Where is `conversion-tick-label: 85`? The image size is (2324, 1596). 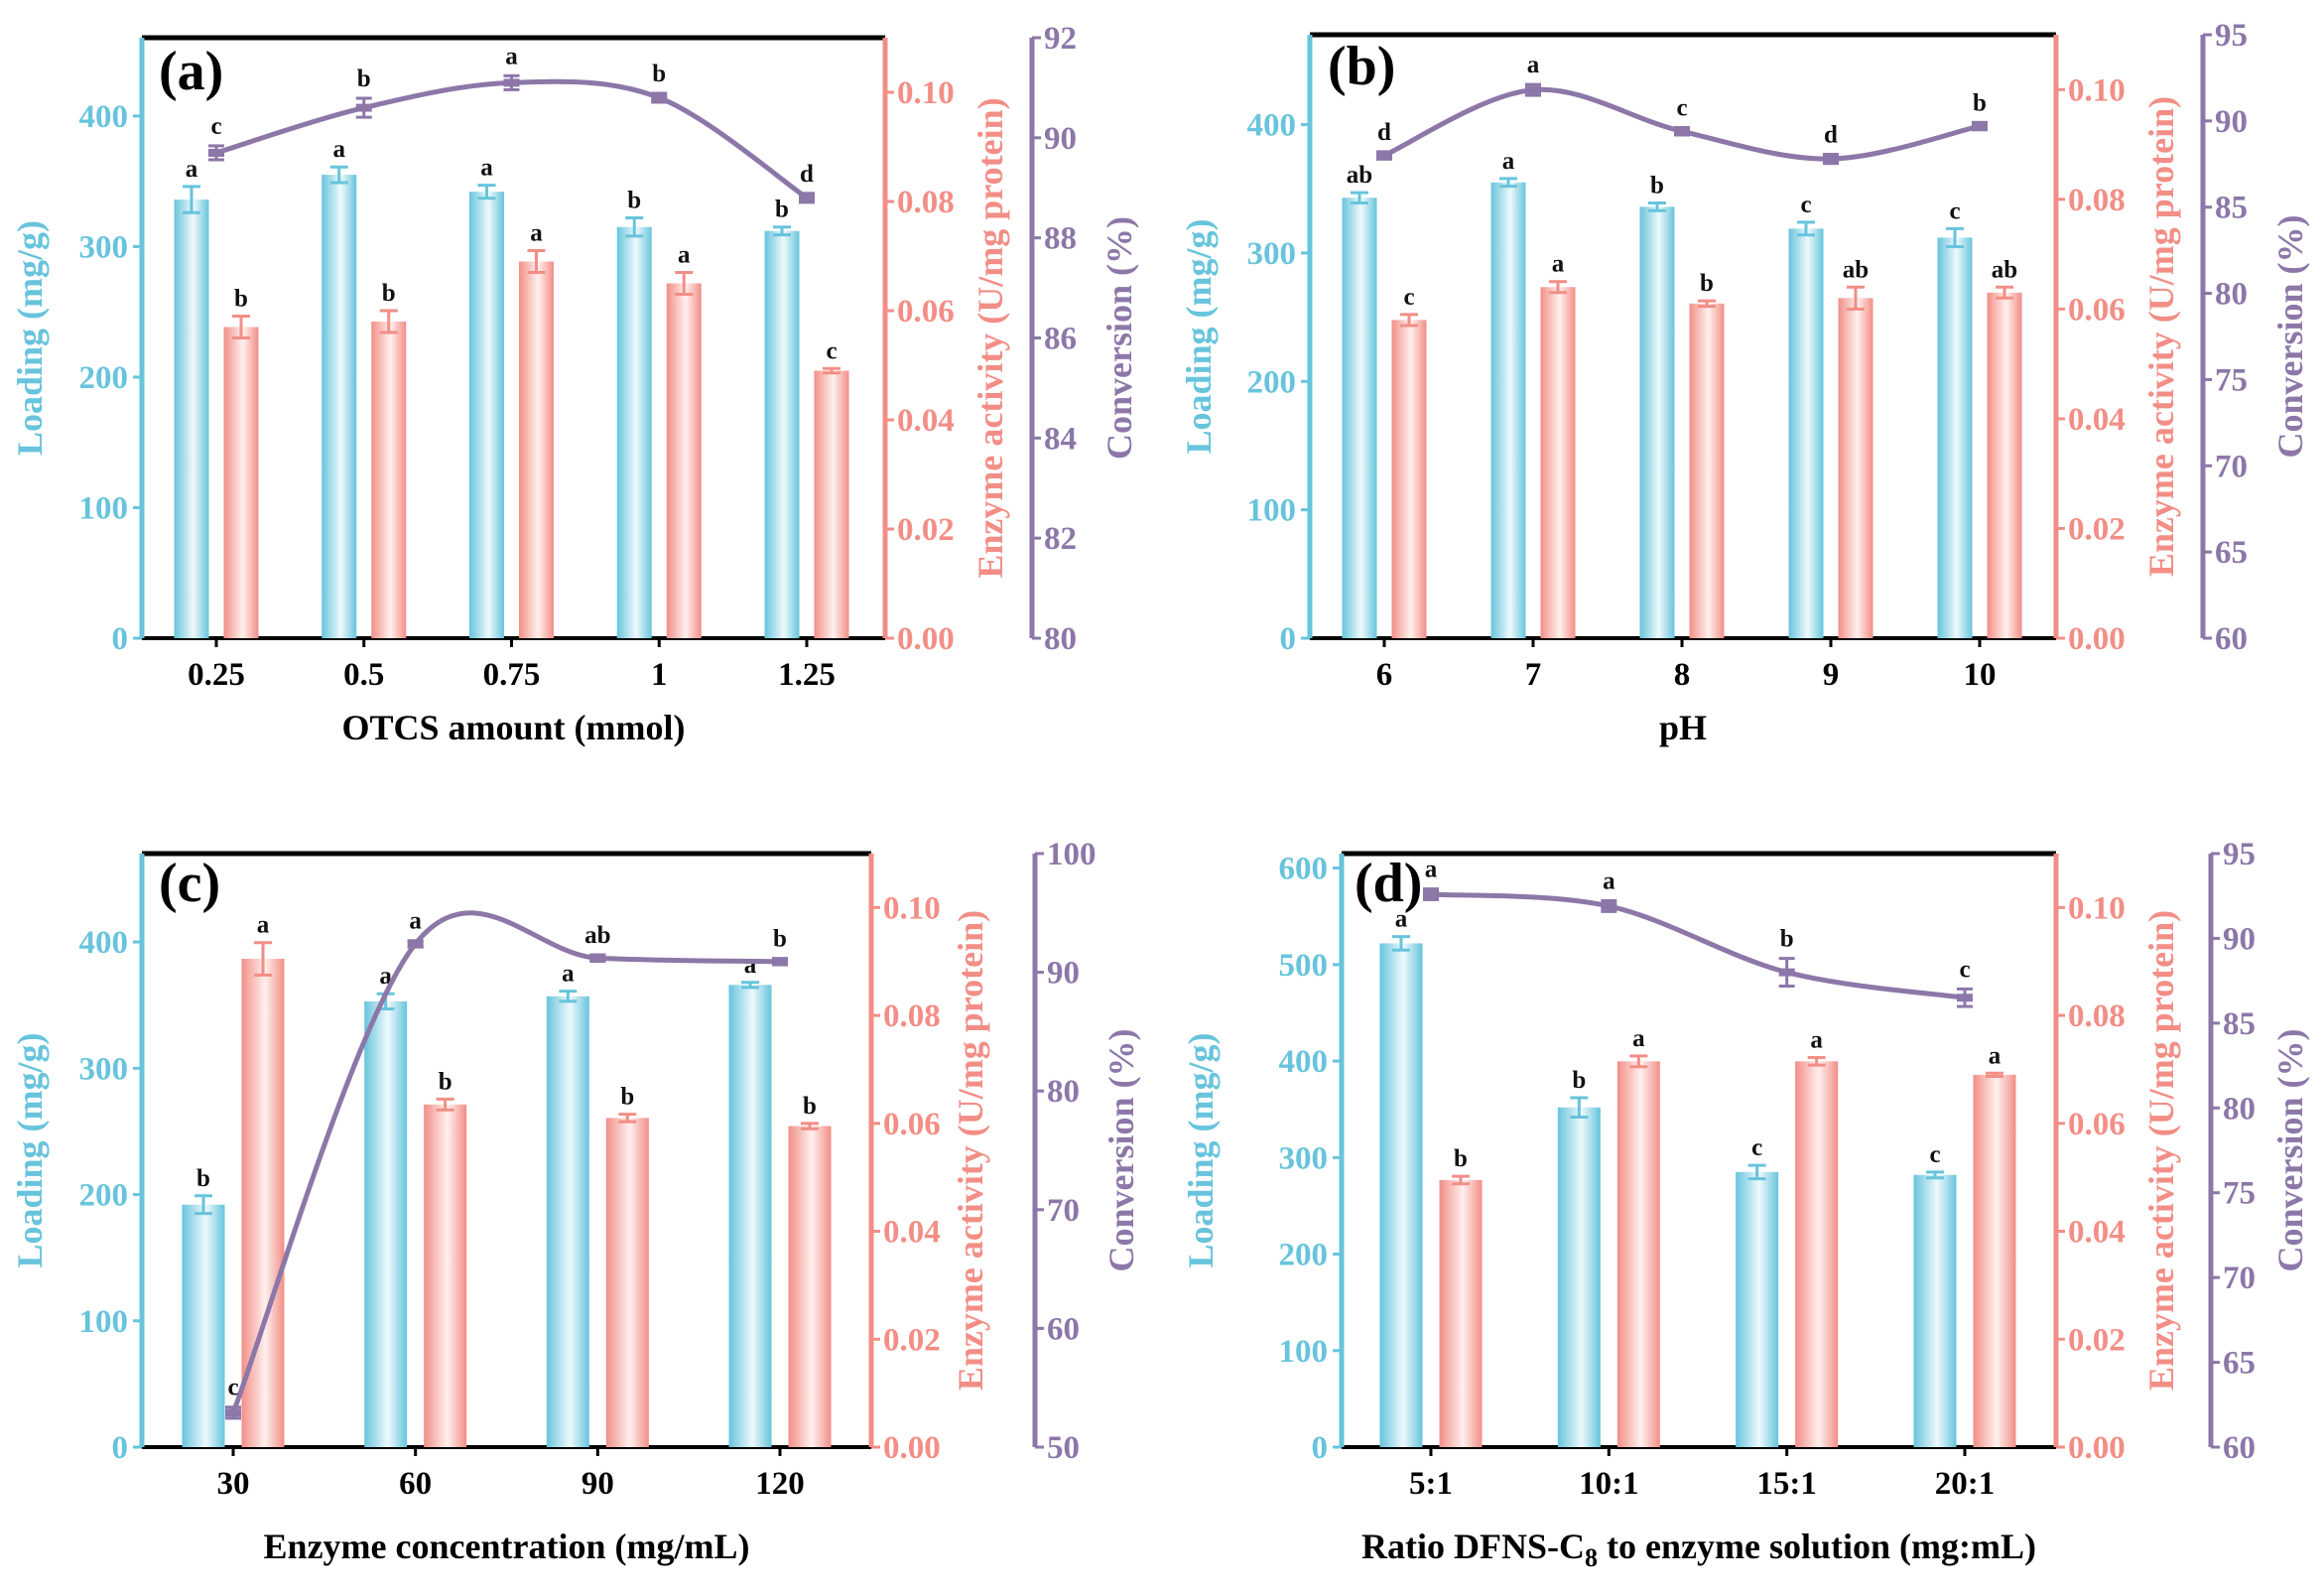
conversion-tick-label: 85 is located at coordinates (2231, 208).